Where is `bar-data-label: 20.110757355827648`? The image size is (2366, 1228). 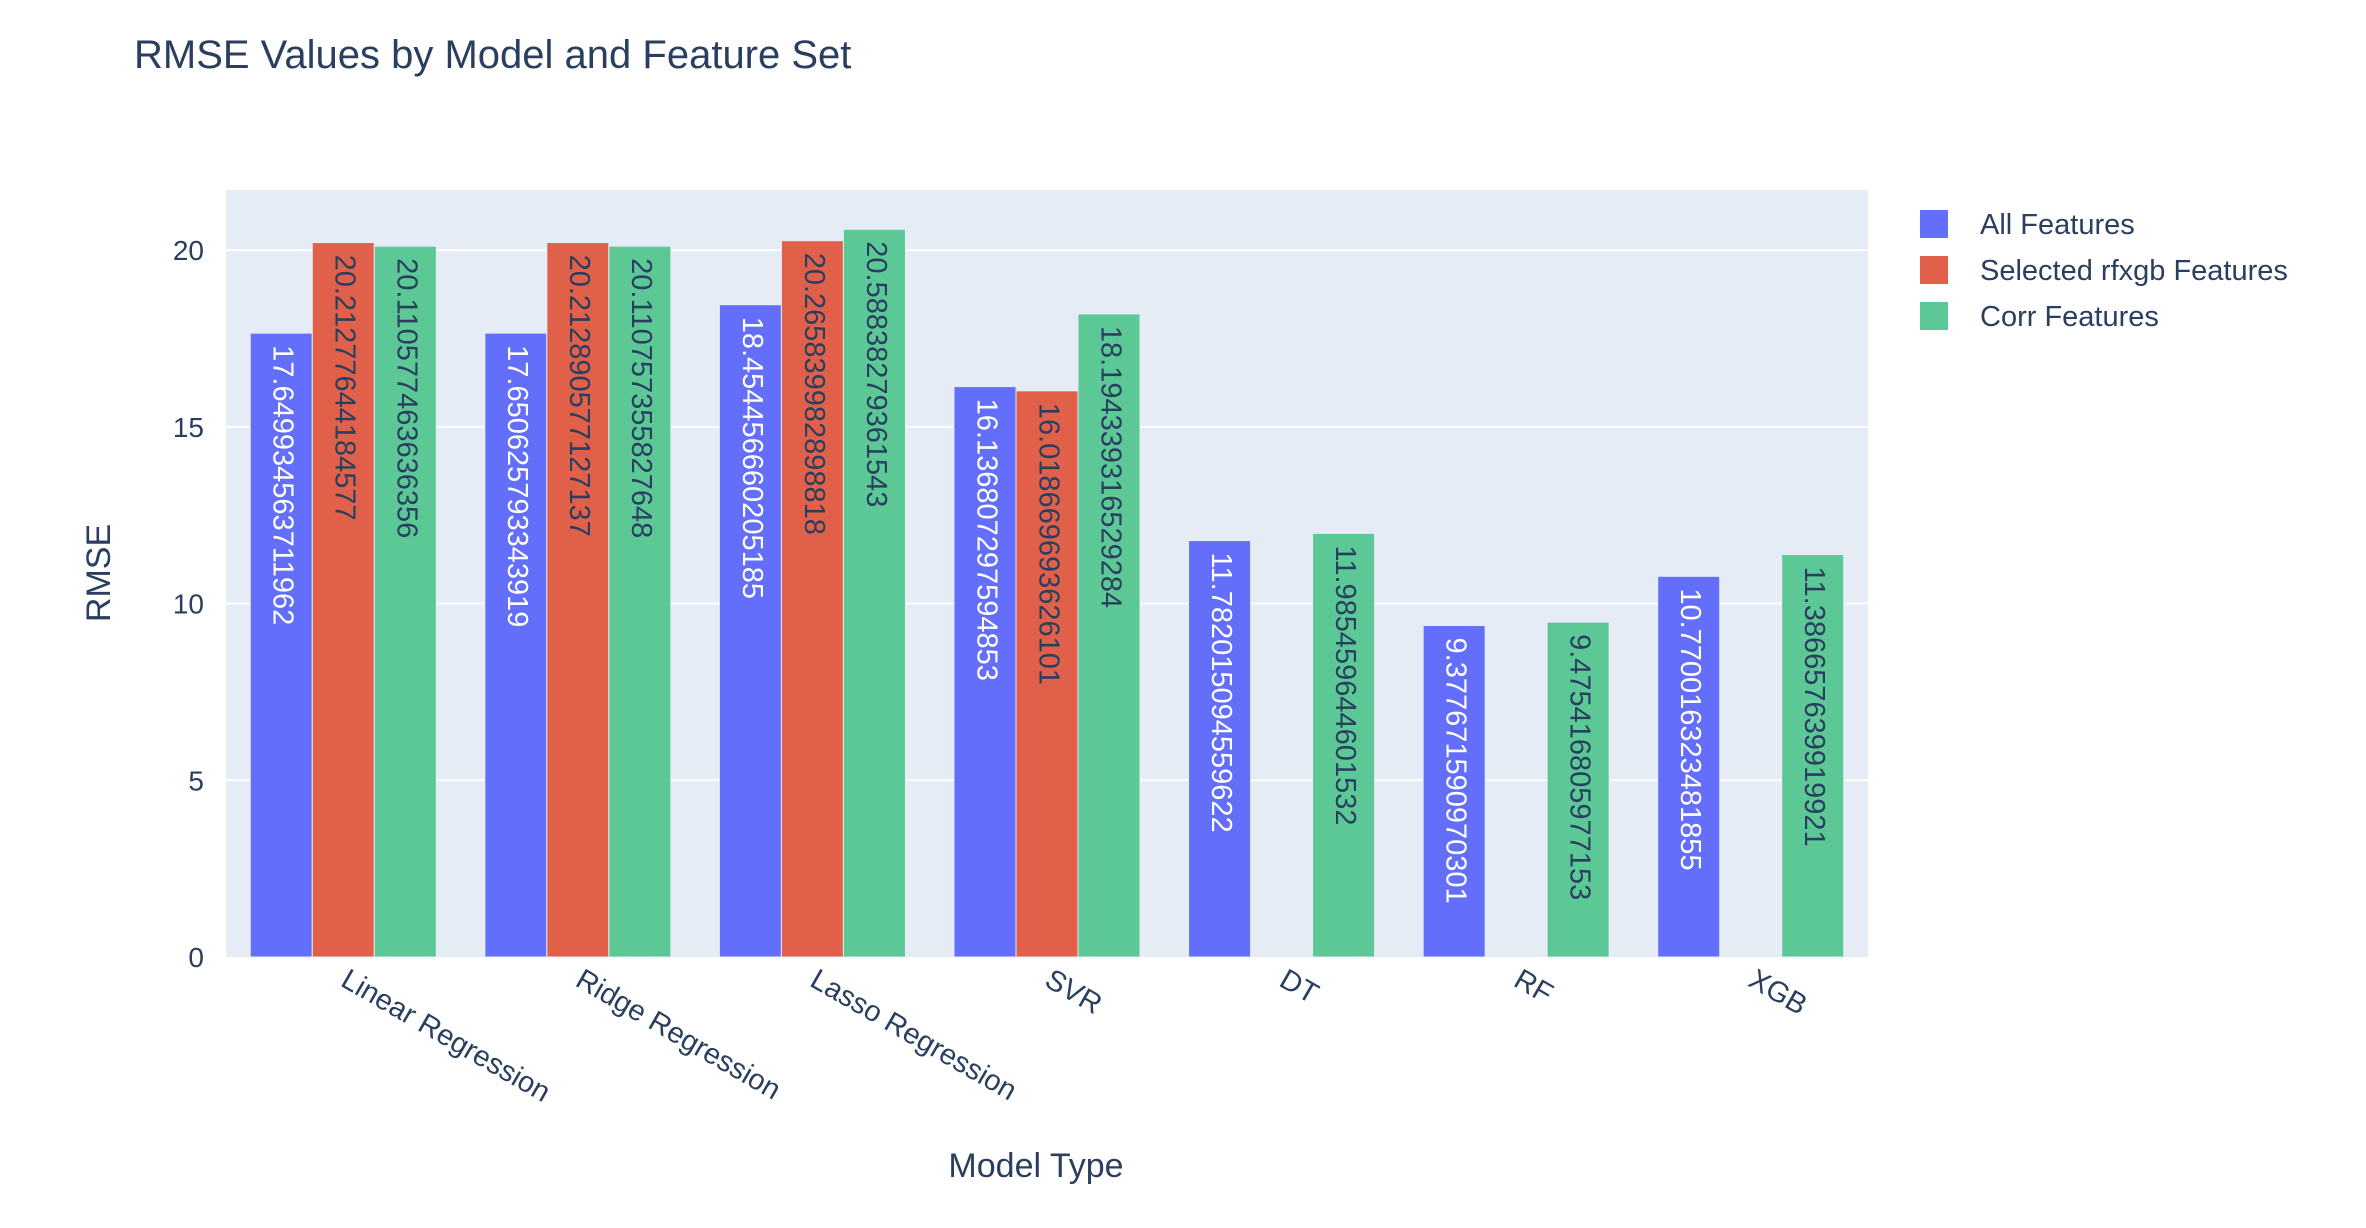
bar-data-label: 20.110757355827648 is located at coordinates (641, 398).